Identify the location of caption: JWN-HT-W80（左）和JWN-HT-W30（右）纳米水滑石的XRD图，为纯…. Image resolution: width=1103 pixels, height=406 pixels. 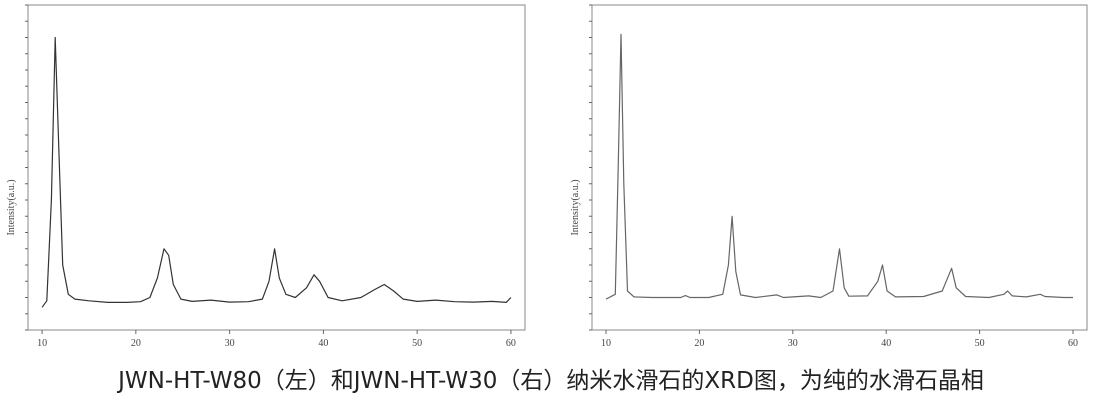
(550, 381).